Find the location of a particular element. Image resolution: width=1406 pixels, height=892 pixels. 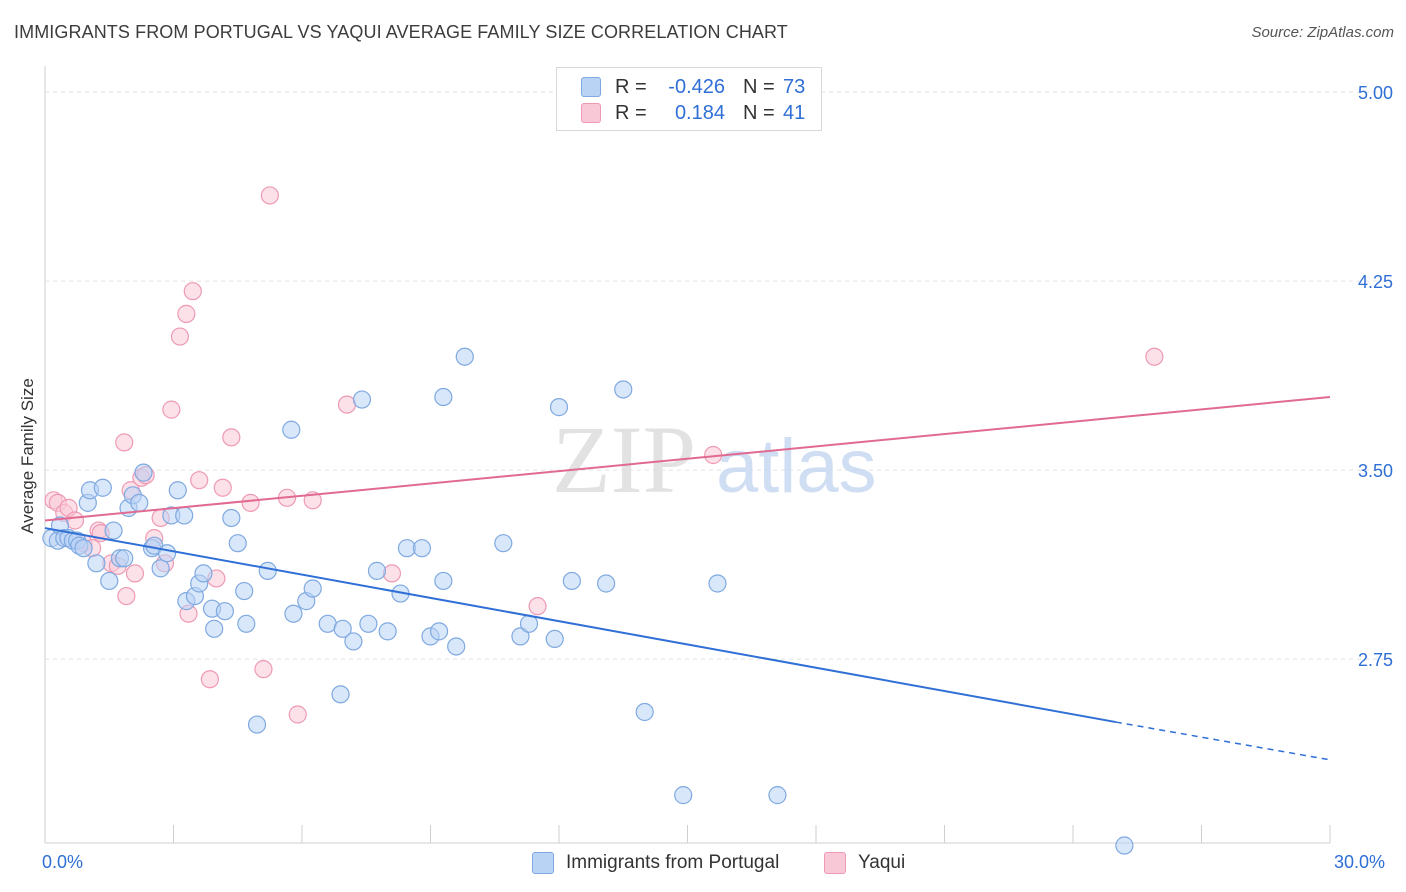

legend-item-portugal: Immigrants from Portugal is located at coordinates (655, 863).